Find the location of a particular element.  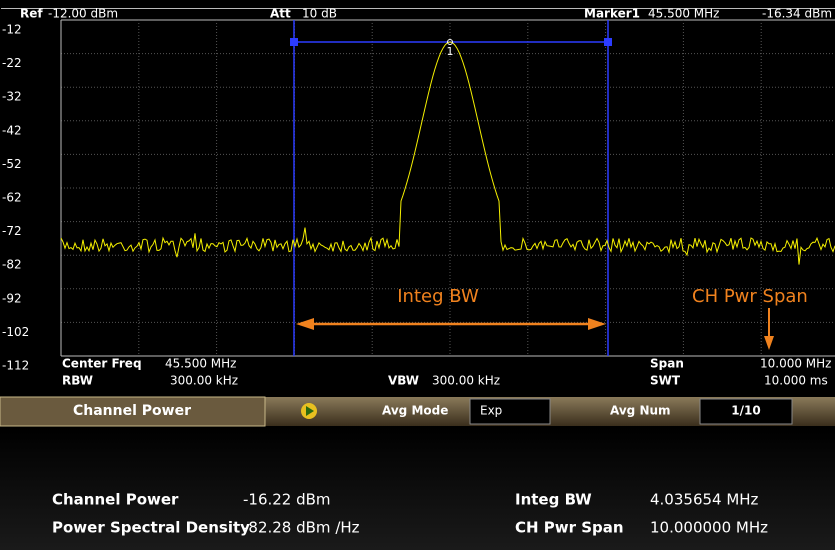

y-label: -72 is located at coordinates (12, 231).